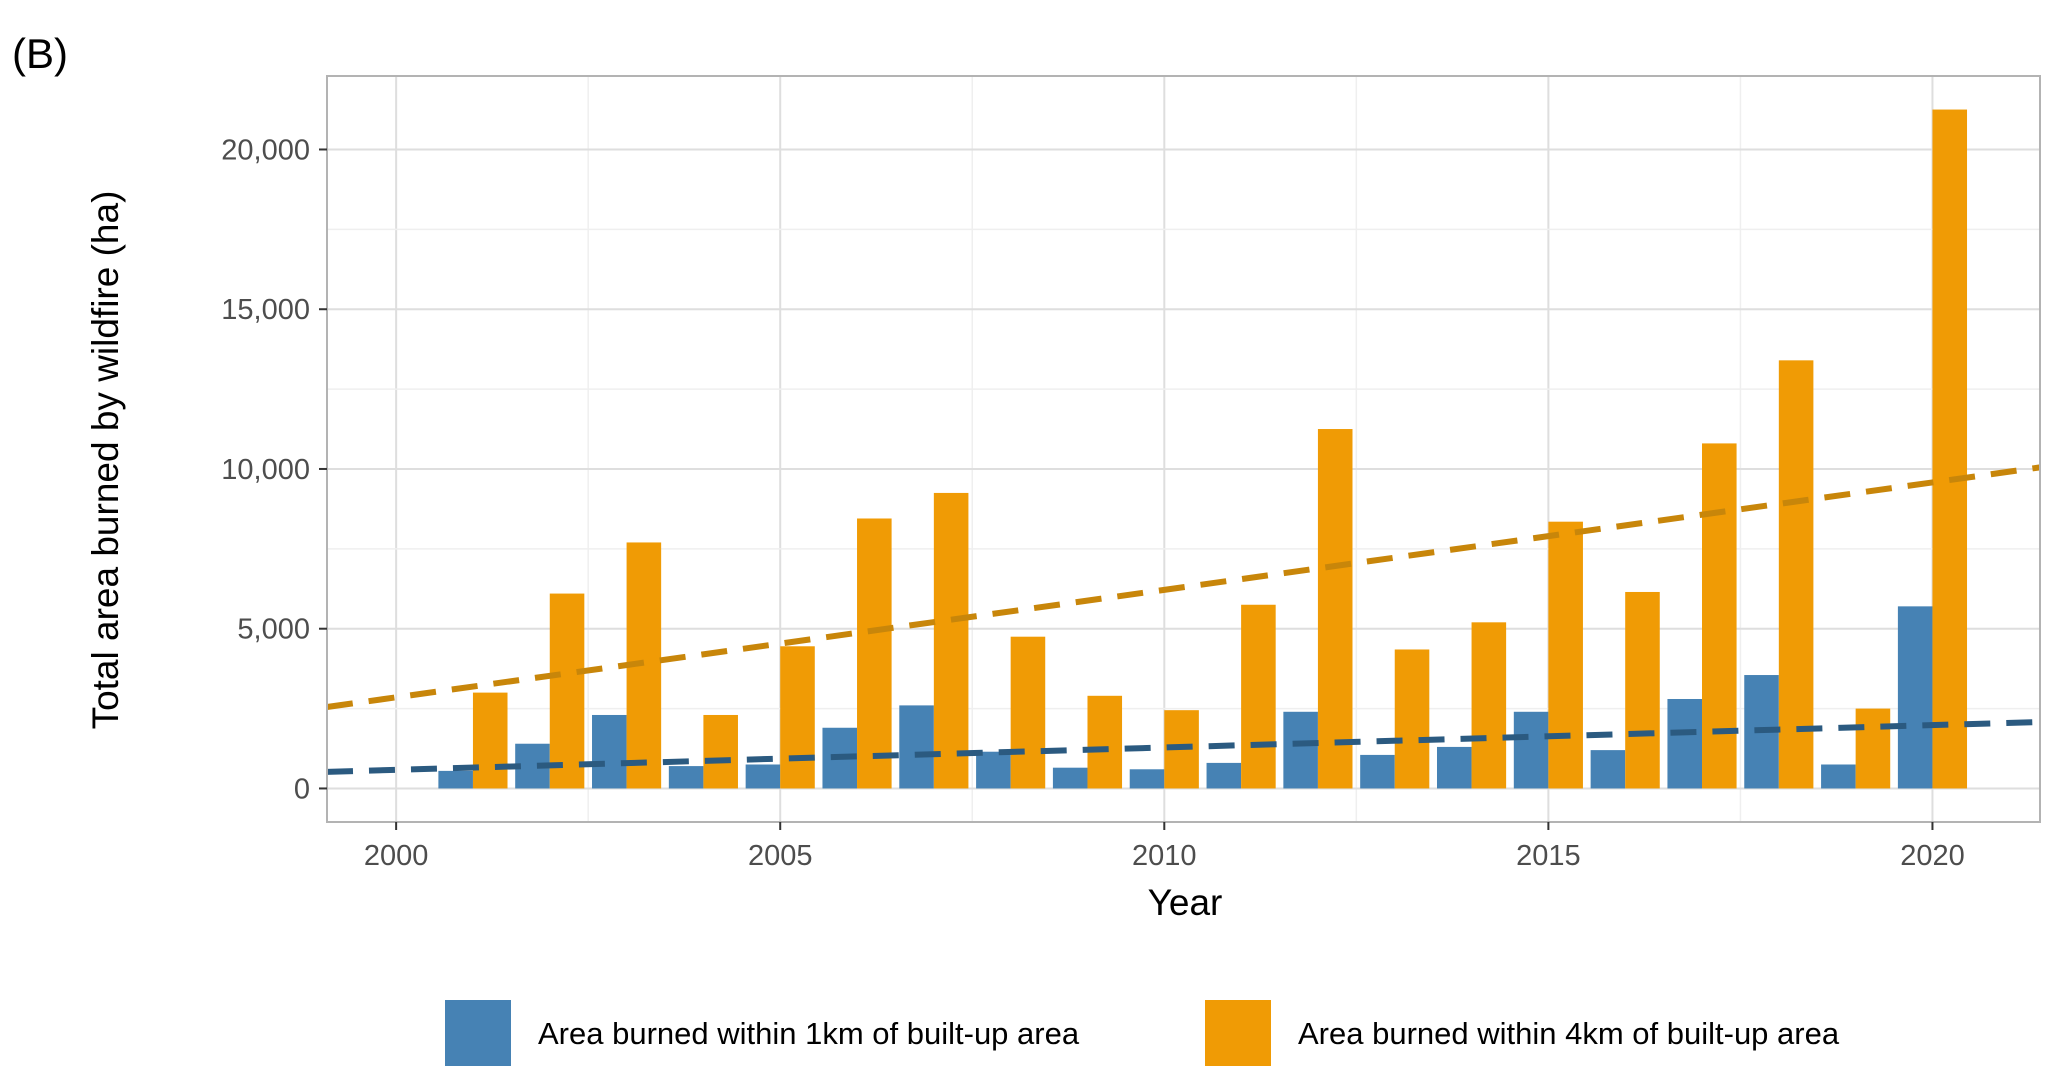 This screenshot has width=2049, height=1080. What do you see at coordinates (1147, 779) in the screenshot?
I see `bar-1km-2010` at bounding box center [1147, 779].